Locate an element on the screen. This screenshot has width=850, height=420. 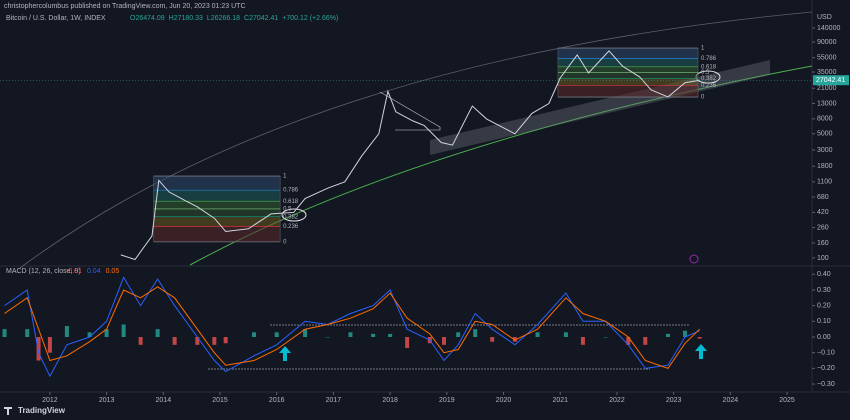
y-tick-label: 8000 is located at coordinates (825, 119).